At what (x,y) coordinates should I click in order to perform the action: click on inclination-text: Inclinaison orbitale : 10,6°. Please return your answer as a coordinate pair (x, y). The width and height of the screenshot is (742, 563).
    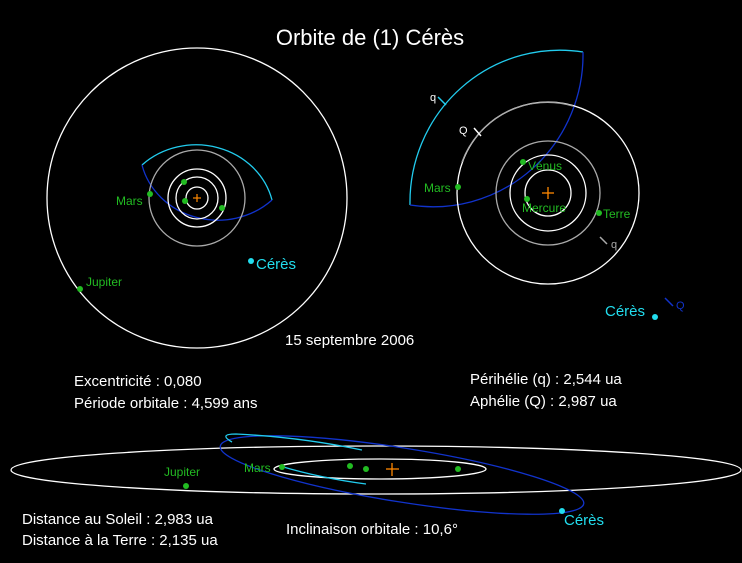
    Looking at the image, I should click on (372, 529).